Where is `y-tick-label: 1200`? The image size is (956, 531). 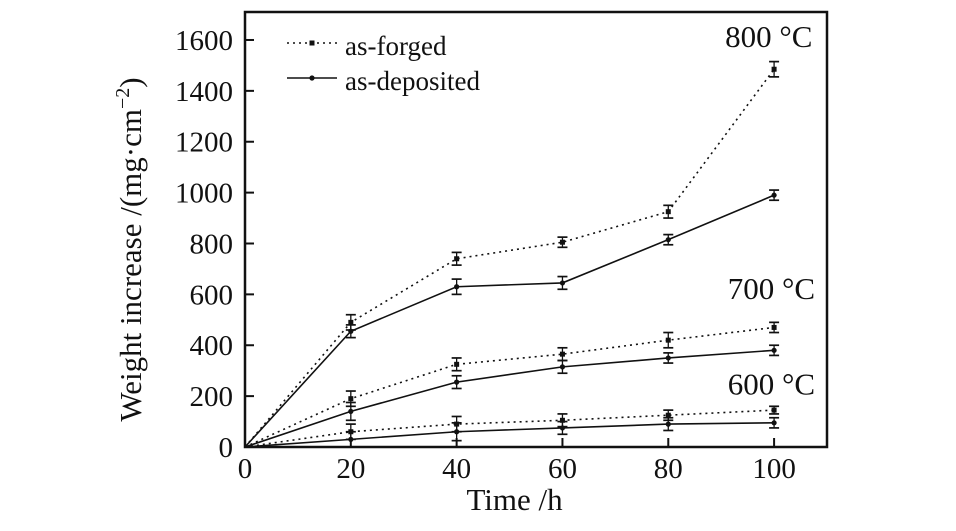 y-tick-label: 1200 is located at coordinates (204, 143).